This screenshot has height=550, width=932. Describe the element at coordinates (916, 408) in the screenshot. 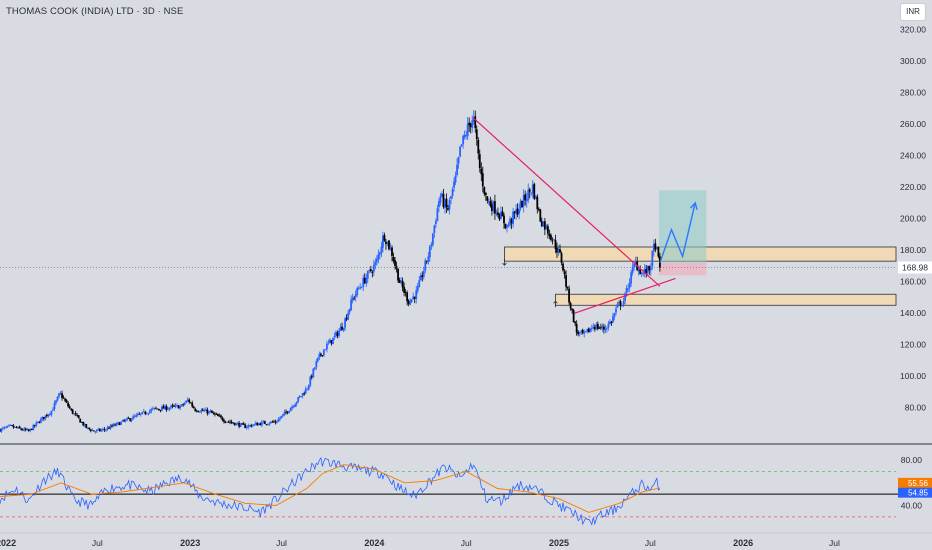

I see `price-tick-label: 80.00` at that location.